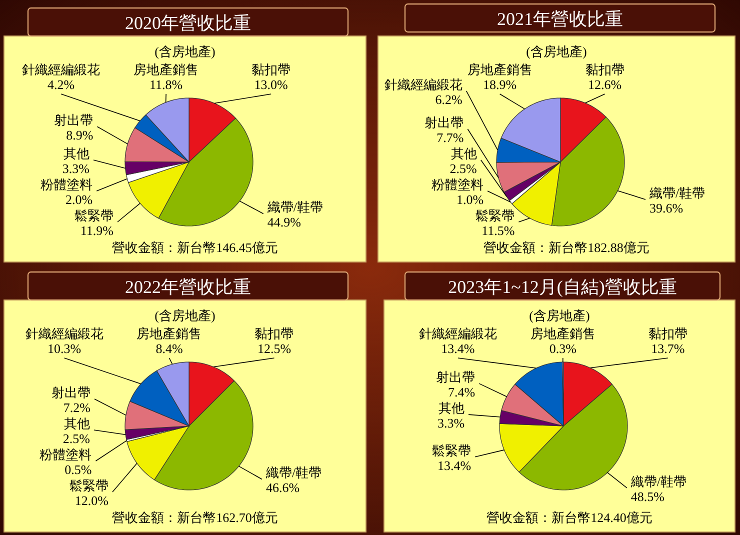 The width and height of the screenshot is (740, 535). What do you see at coordinates (569, 517) in the screenshot?
I see `annotation: 營收金額：新台幣124.40億元` at bounding box center [569, 517].